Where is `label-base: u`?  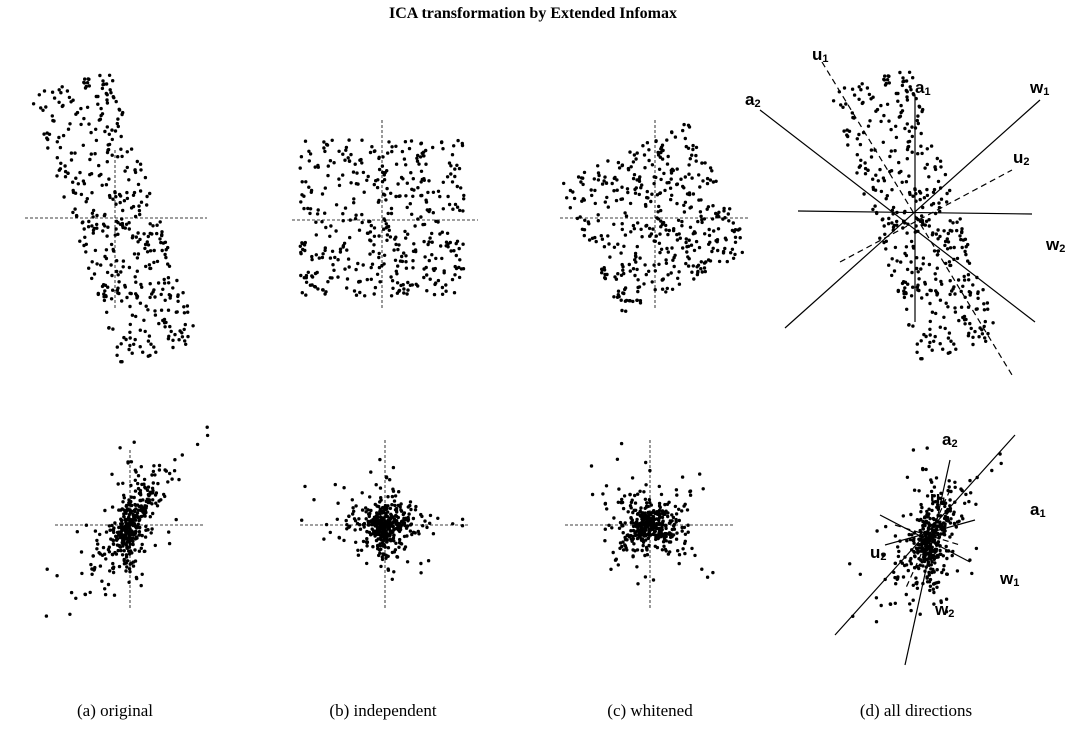
label-base: u is located at coordinates (817, 54).